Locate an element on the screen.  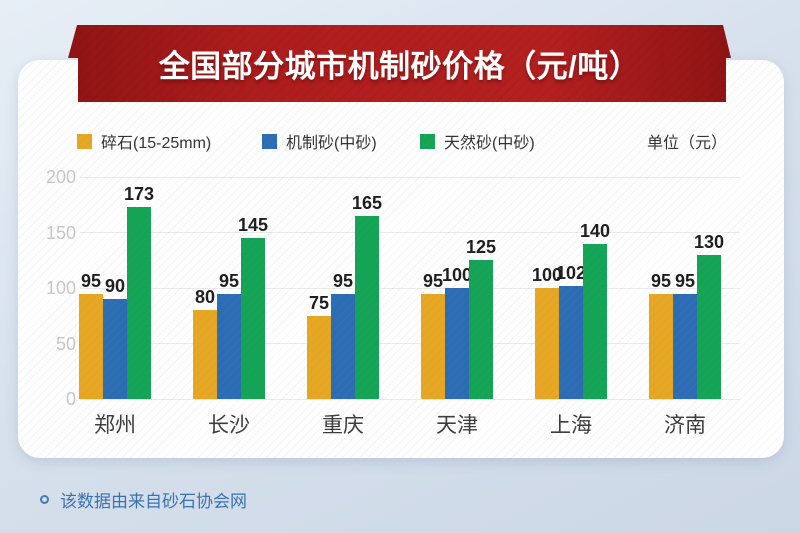
x-axis-category-label: 上海 is located at coordinates (571, 425).